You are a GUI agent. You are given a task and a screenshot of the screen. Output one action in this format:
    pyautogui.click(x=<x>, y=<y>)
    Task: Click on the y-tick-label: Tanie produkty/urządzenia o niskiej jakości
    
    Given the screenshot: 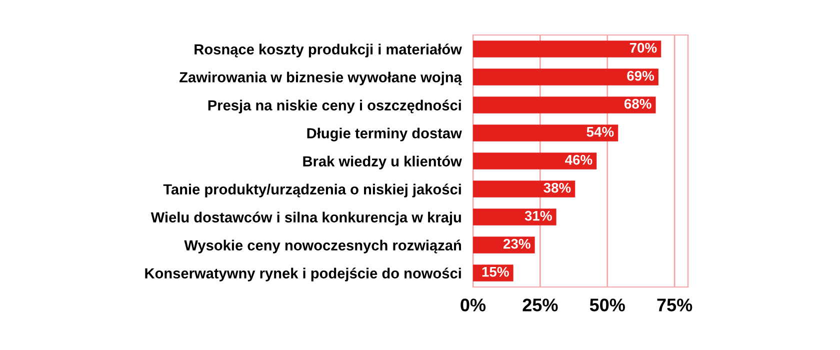 What is the action you would take?
    pyautogui.click(x=312, y=191)
    